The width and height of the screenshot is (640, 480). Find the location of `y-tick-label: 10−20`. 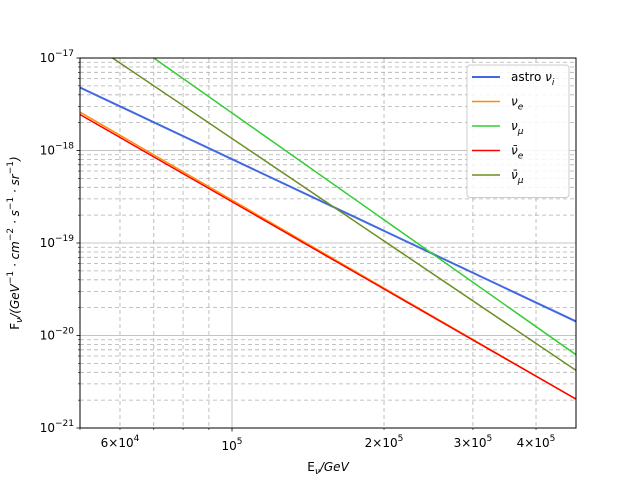

y-tick-label: 10−20 is located at coordinates (57, 335).